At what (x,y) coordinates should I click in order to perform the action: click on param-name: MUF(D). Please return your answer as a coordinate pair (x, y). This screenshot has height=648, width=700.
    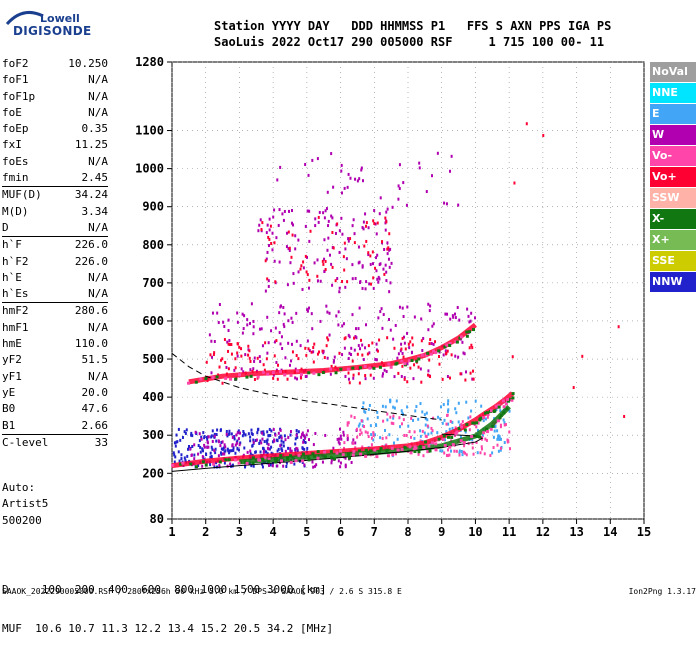
    Looking at the image, I should click on (22, 195).